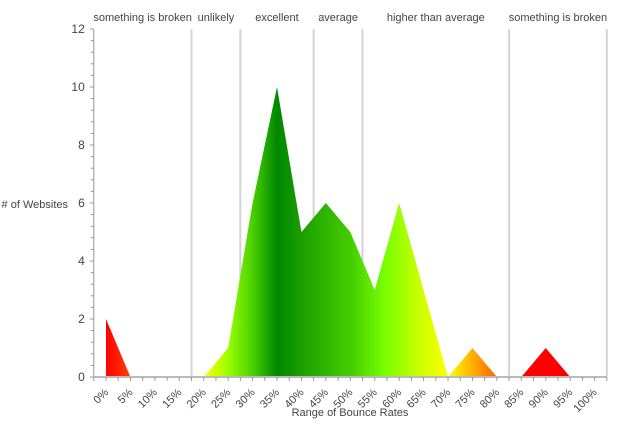  I want to click on x-tick-label: 35%, so click(270, 398).